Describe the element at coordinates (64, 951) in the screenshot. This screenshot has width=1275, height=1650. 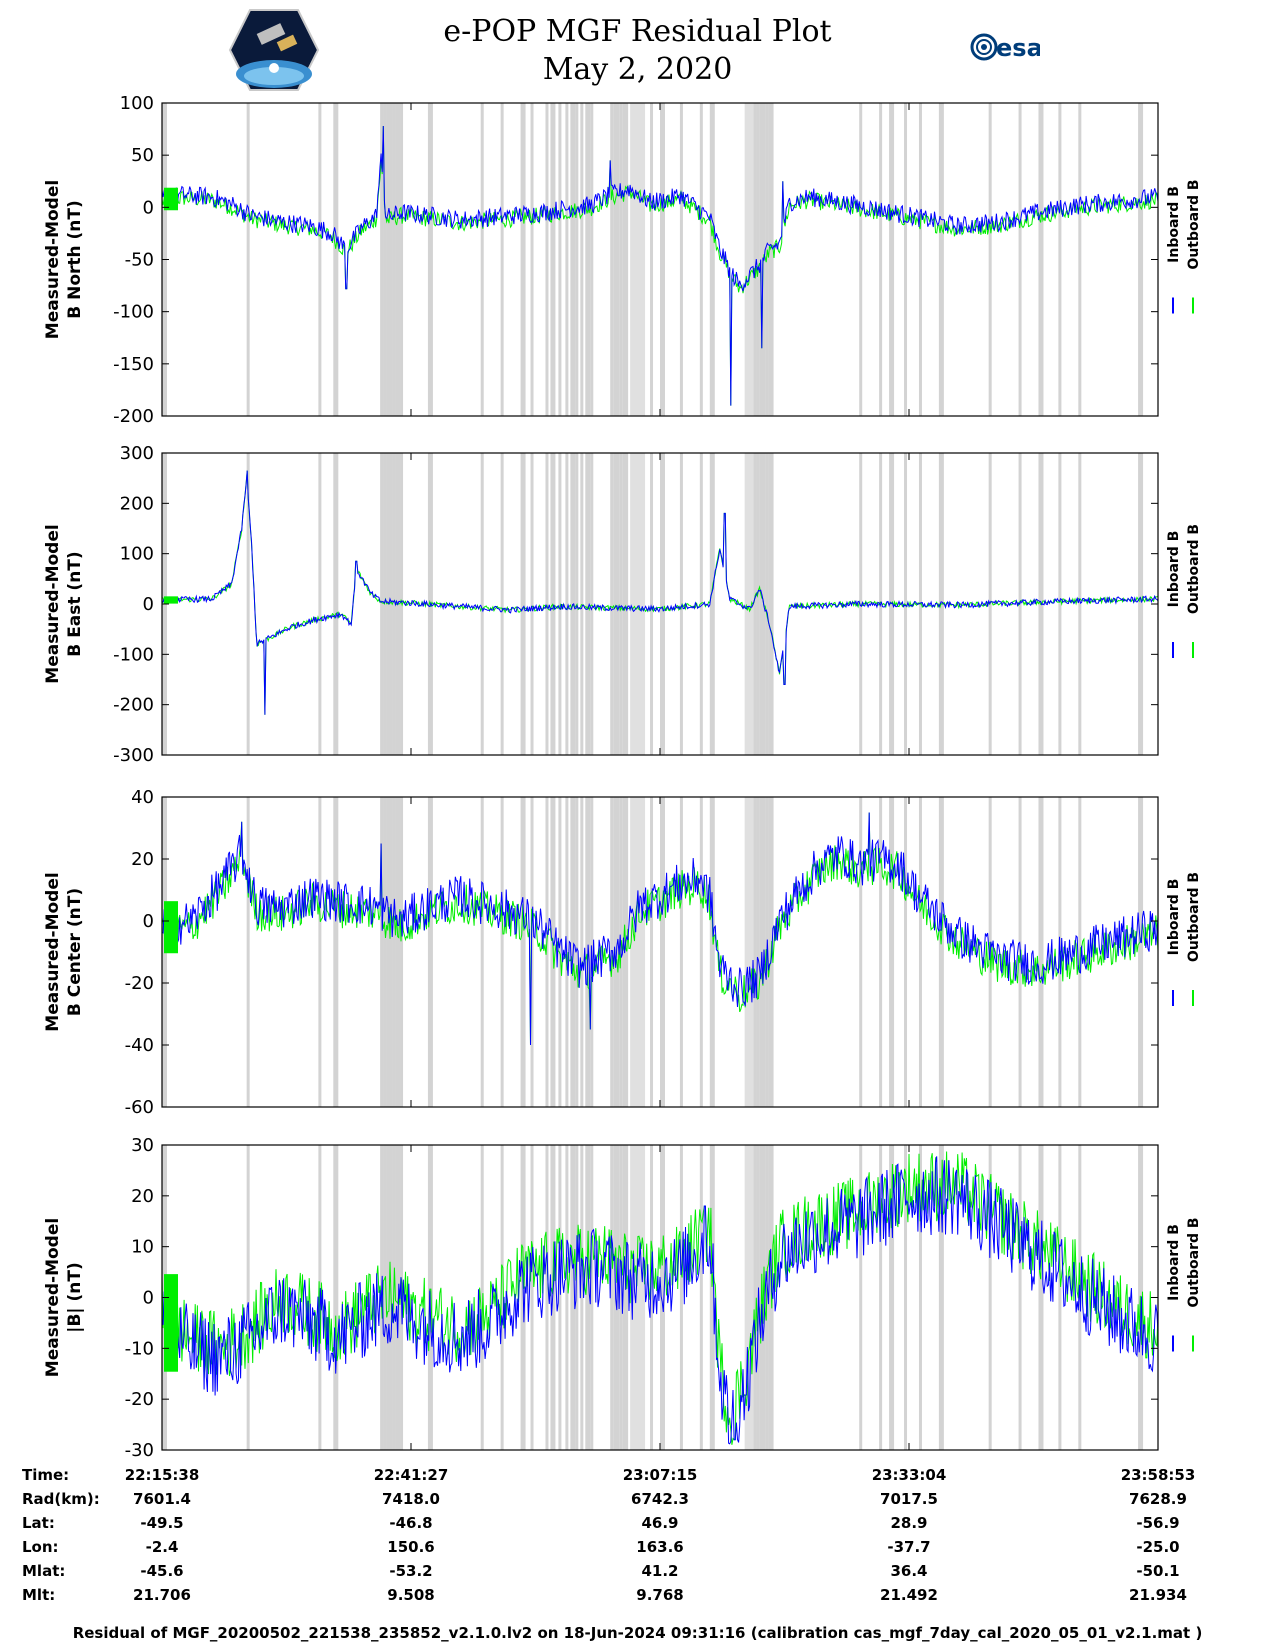
I see `y-axis-label: Measured-Model B Center (nT)` at that location.